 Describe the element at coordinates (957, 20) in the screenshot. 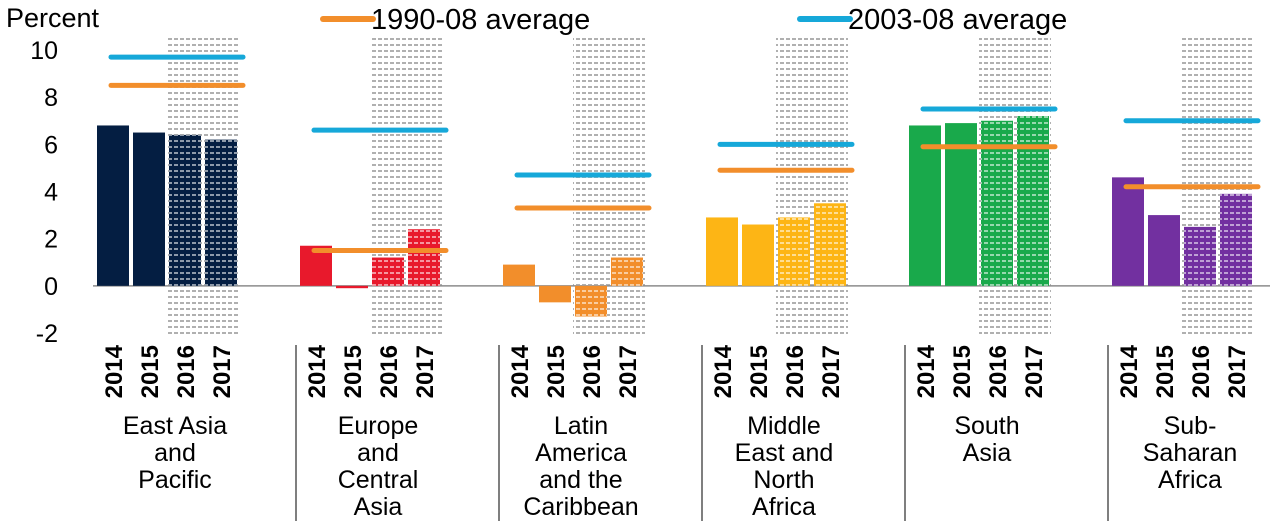

I see `legend-label: 2003-08 average` at that location.